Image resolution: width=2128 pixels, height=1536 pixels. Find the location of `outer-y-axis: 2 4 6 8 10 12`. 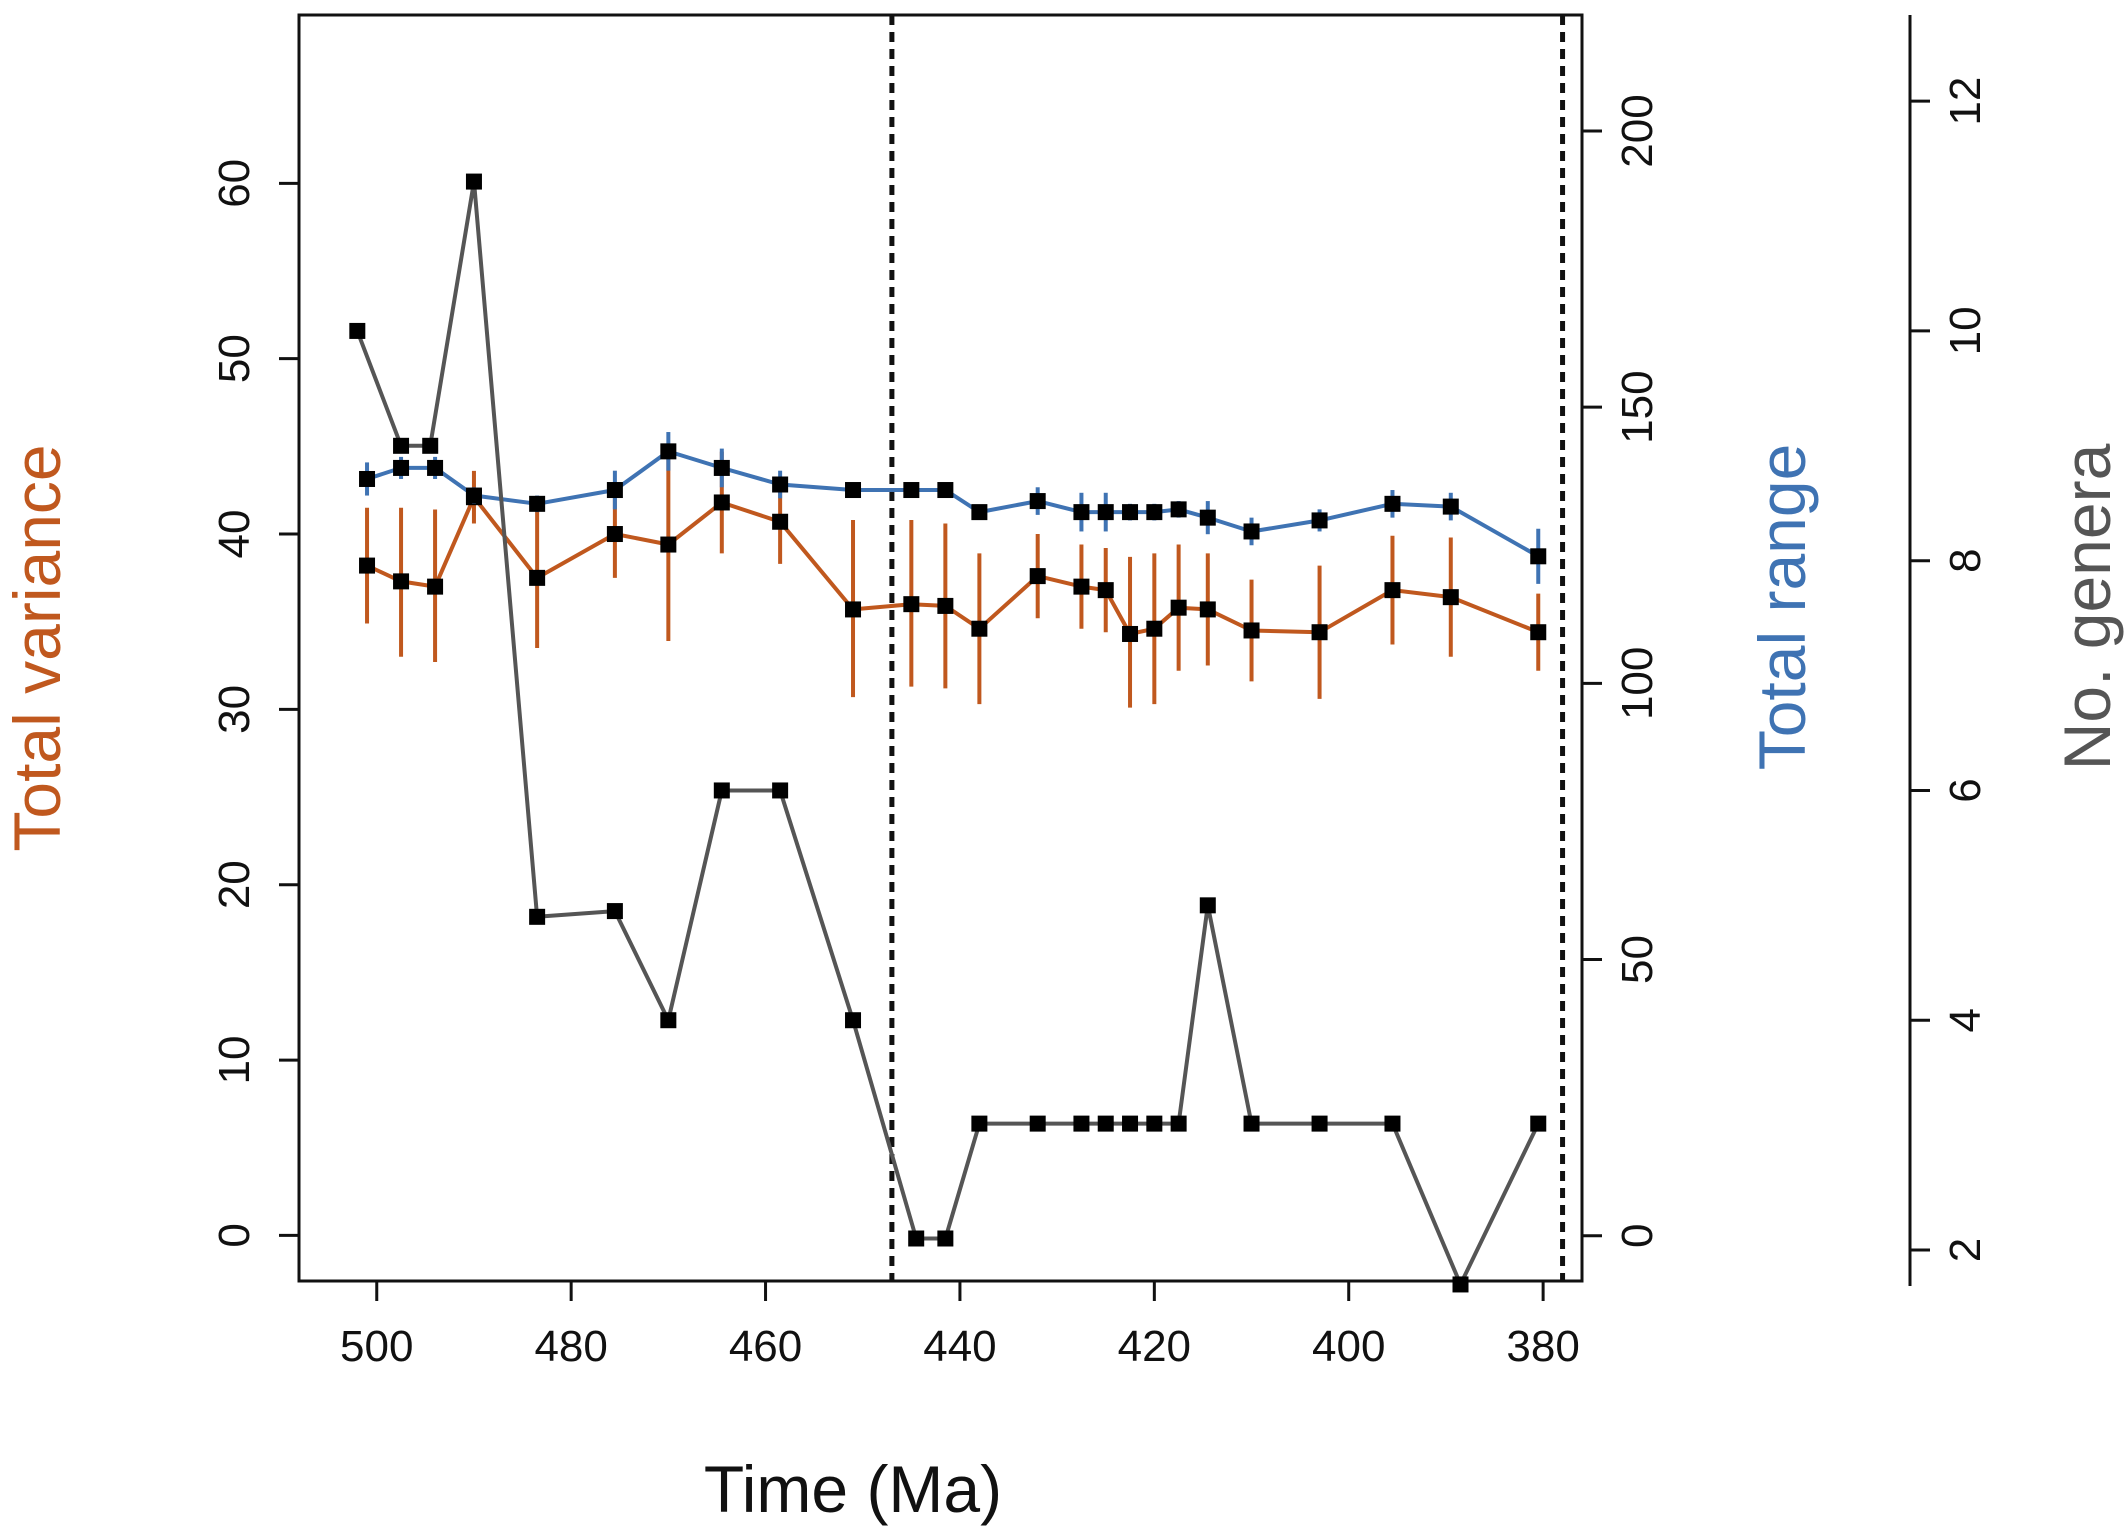

outer-y-axis: 2 4 6 8 10 12 is located at coordinates (1949, 650).